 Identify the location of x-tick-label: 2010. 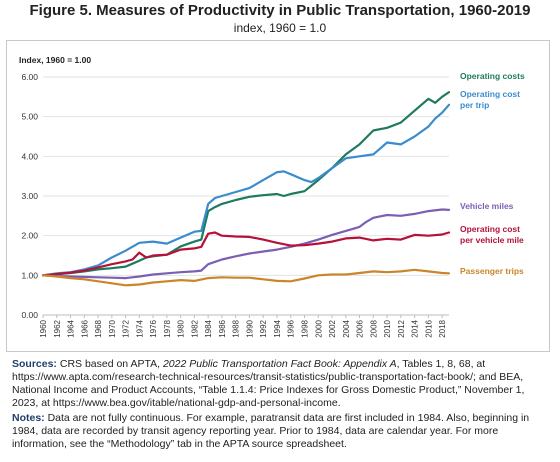
(387, 328).